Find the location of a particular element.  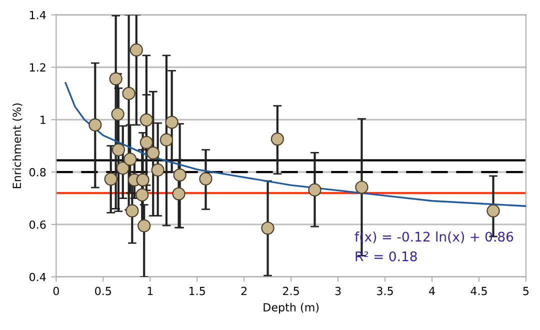

x-tick-label: 0 is located at coordinates (56, 291).